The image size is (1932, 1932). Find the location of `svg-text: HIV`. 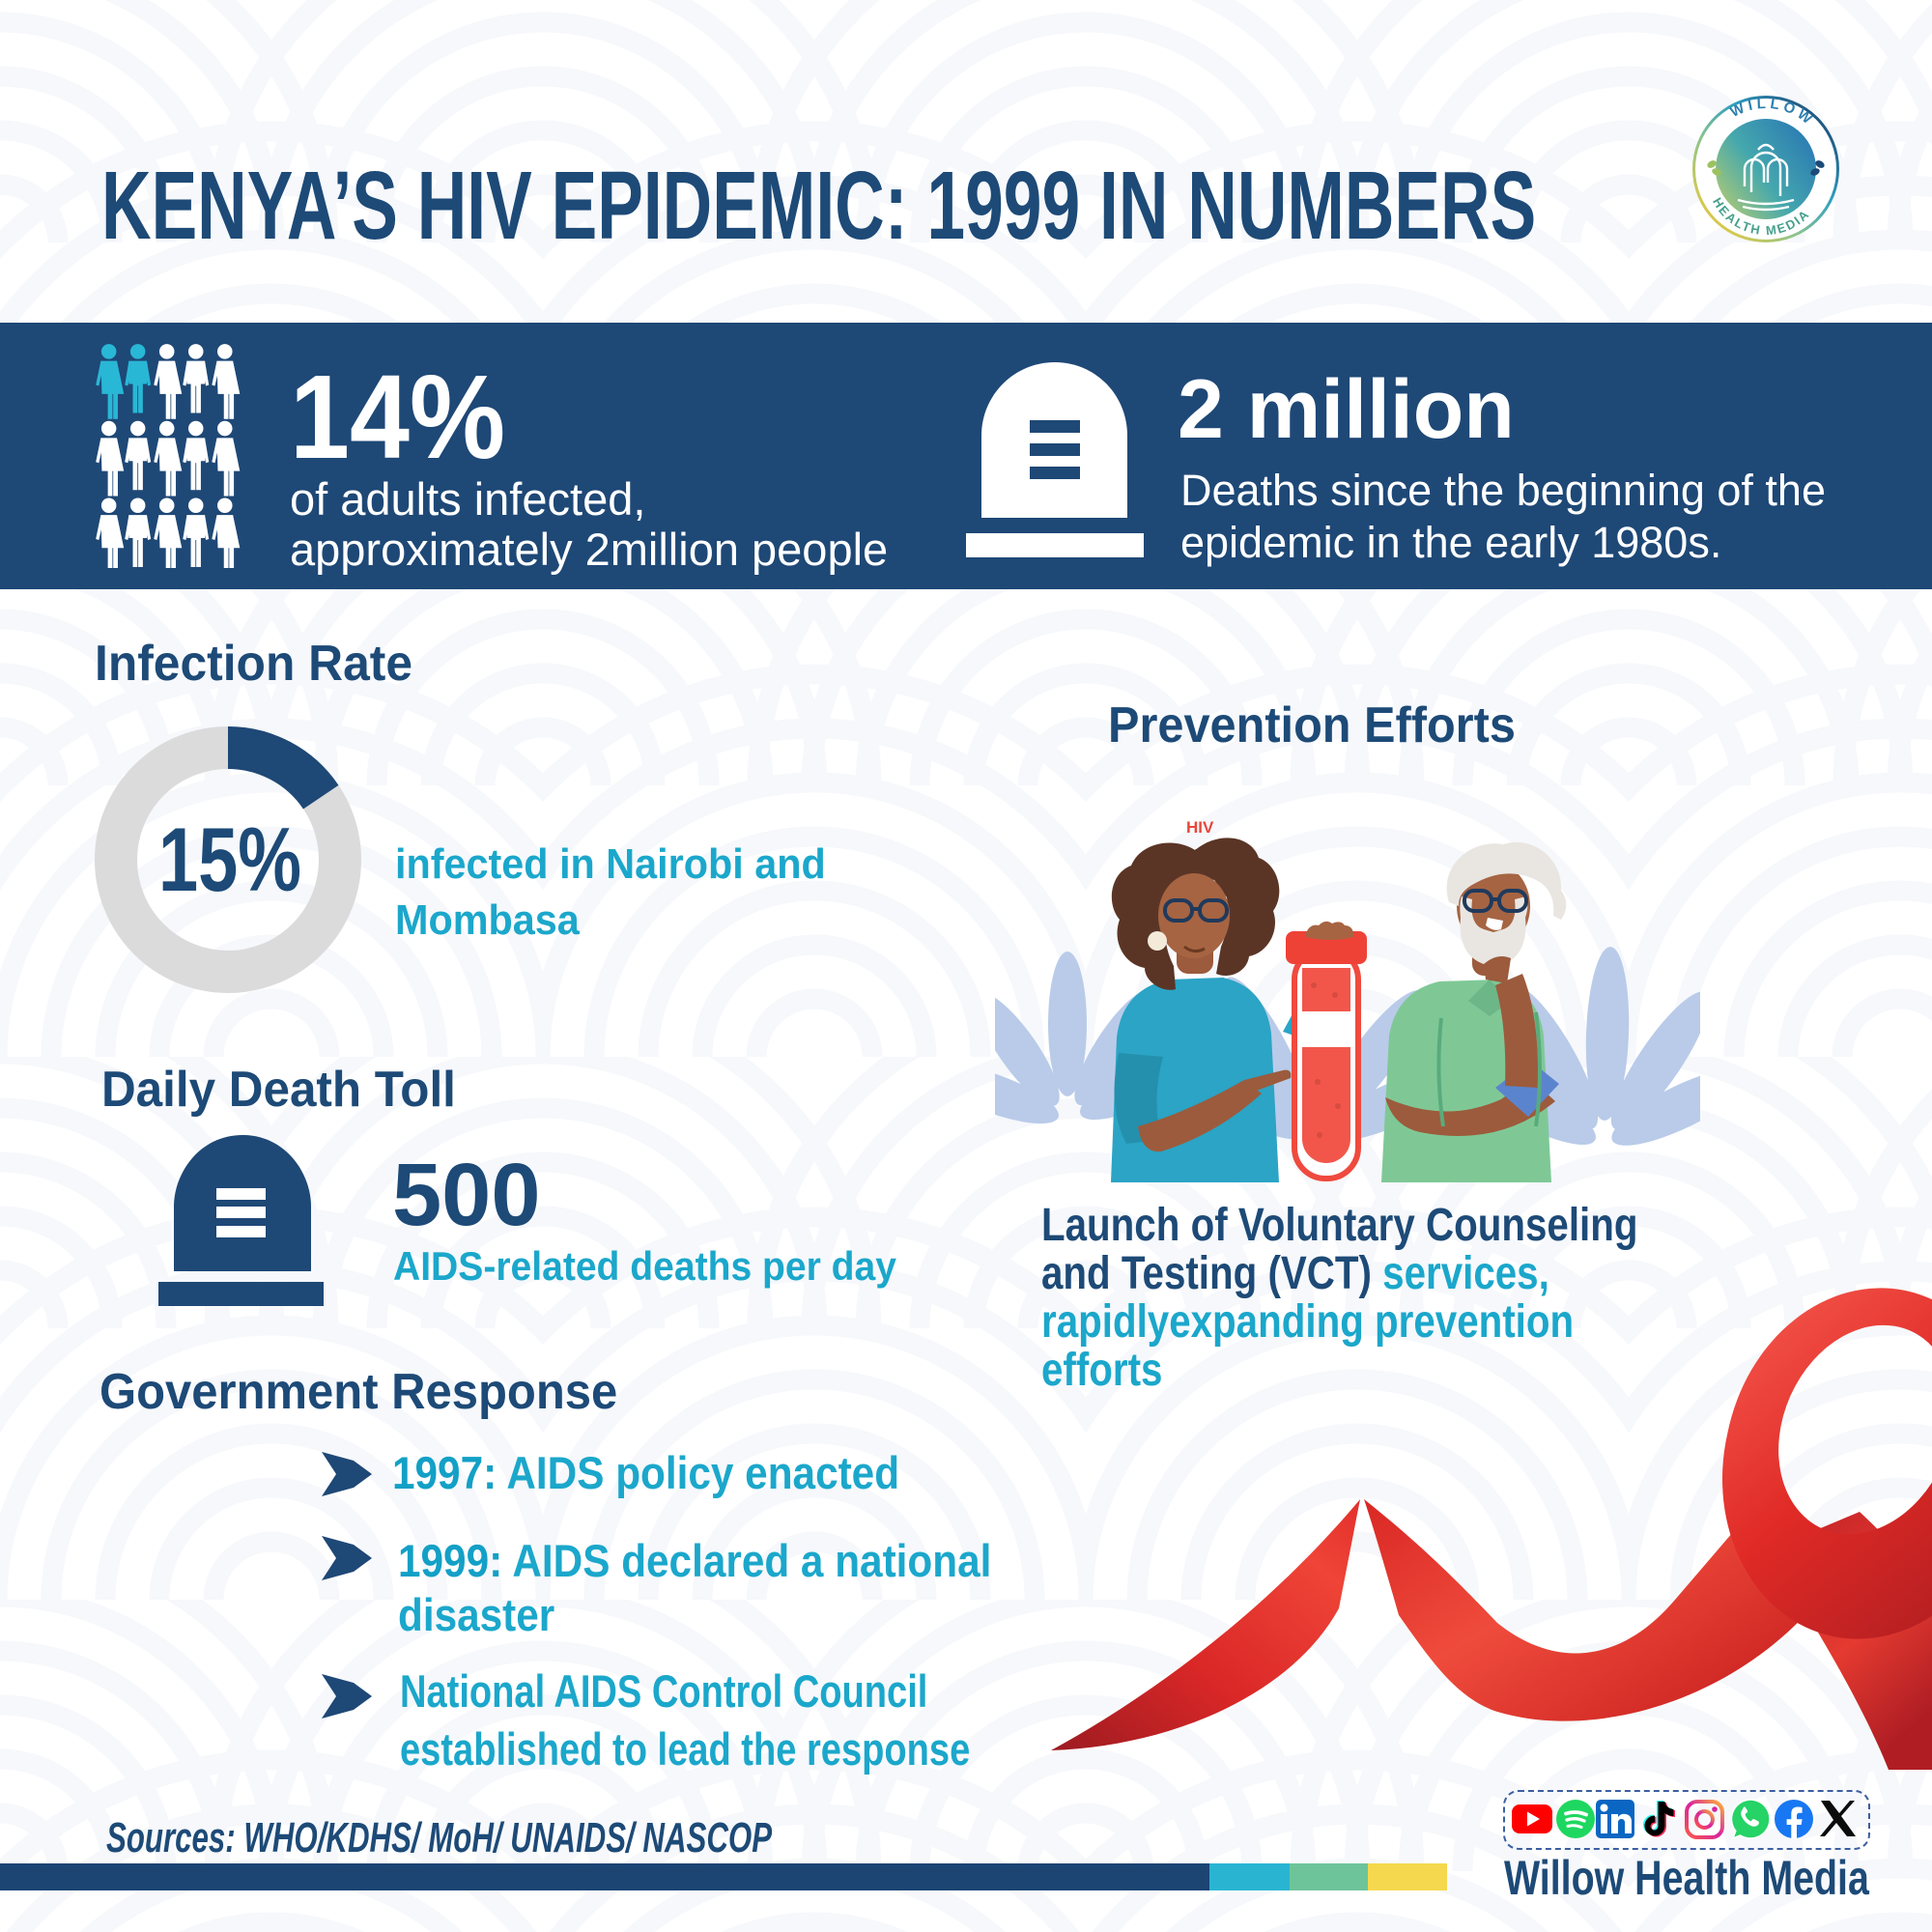

svg-text: HIV is located at coordinates (1200, 827).